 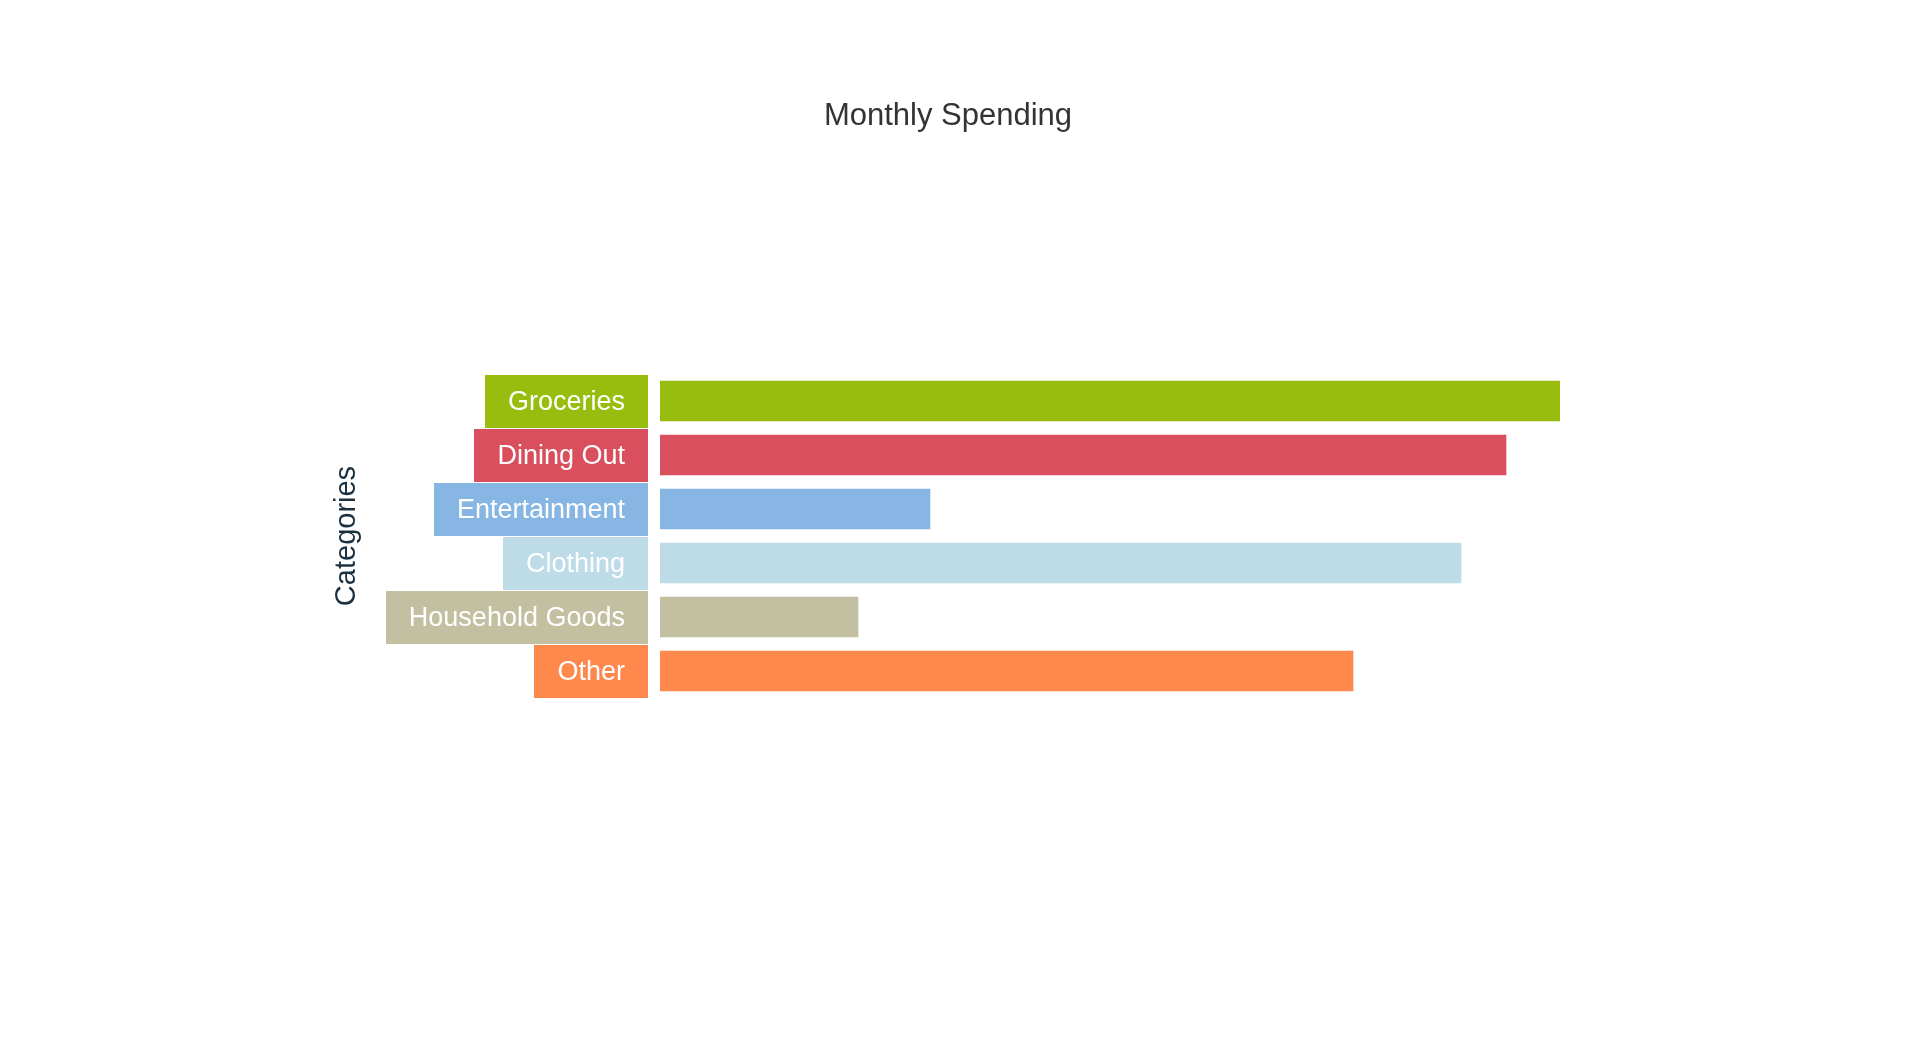 I want to click on y-tick-label: Groceries, so click(x=566, y=401).